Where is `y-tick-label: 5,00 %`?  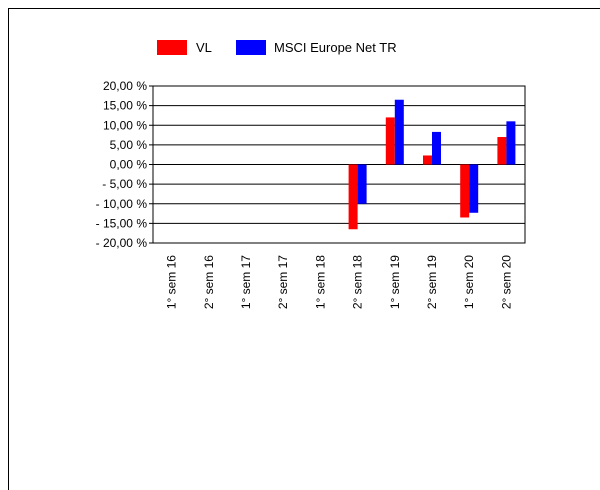 y-tick-label: 5,00 % is located at coordinates (129, 145).